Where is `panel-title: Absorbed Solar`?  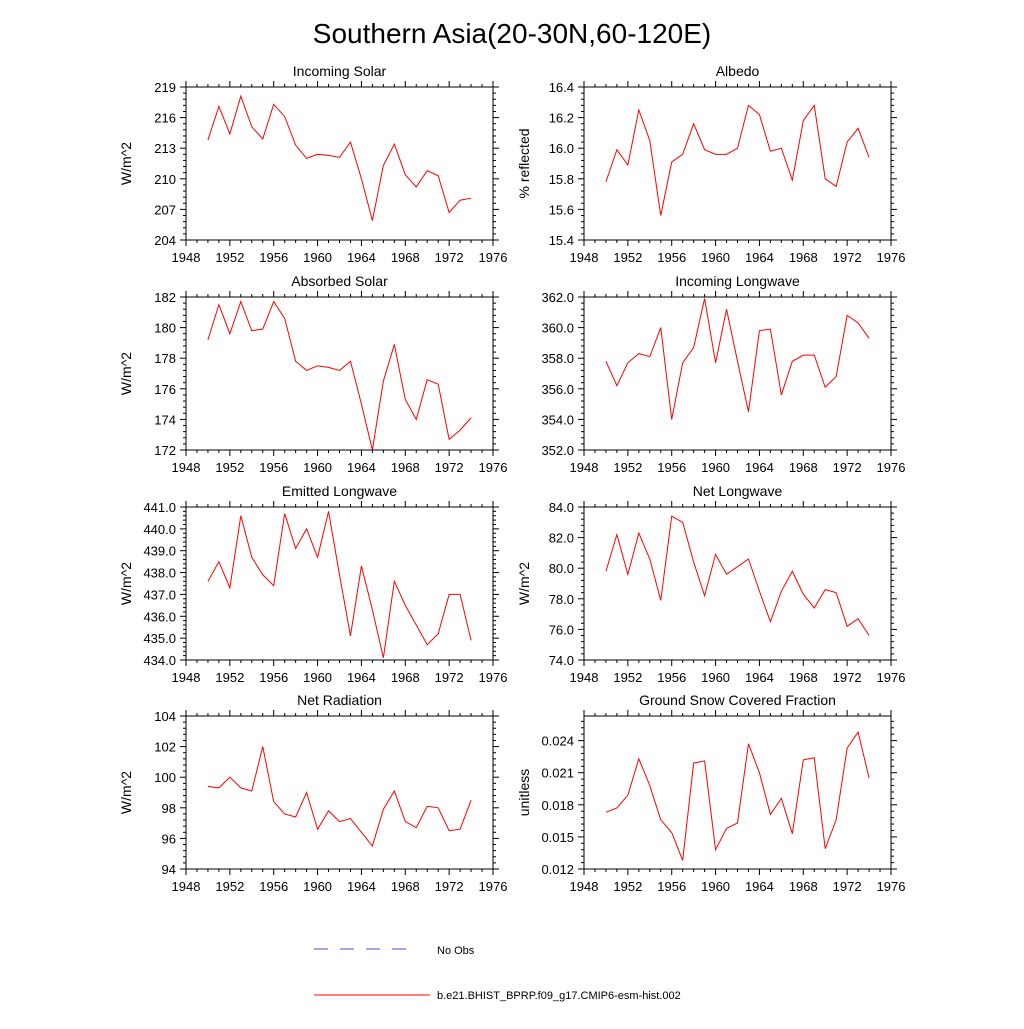 panel-title: Absorbed Solar is located at coordinates (339, 281).